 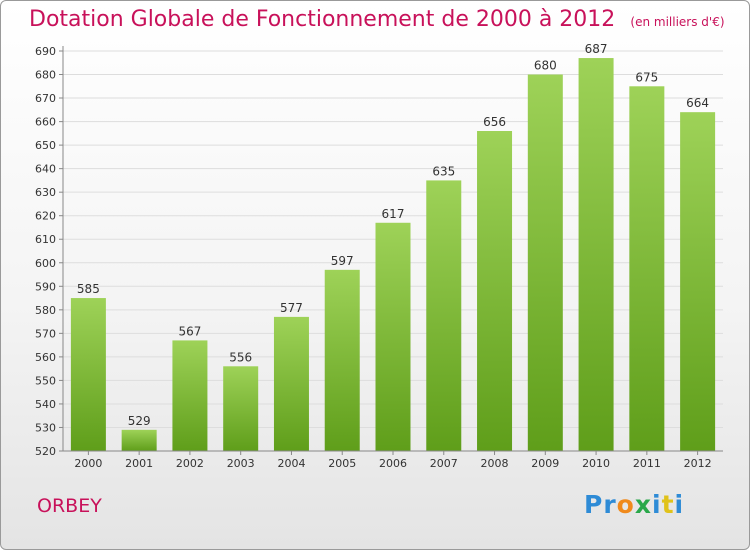 What do you see at coordinates (610, 504) in the screenshot?
I see `logo-letter: r` at bounding box center [610, 504].